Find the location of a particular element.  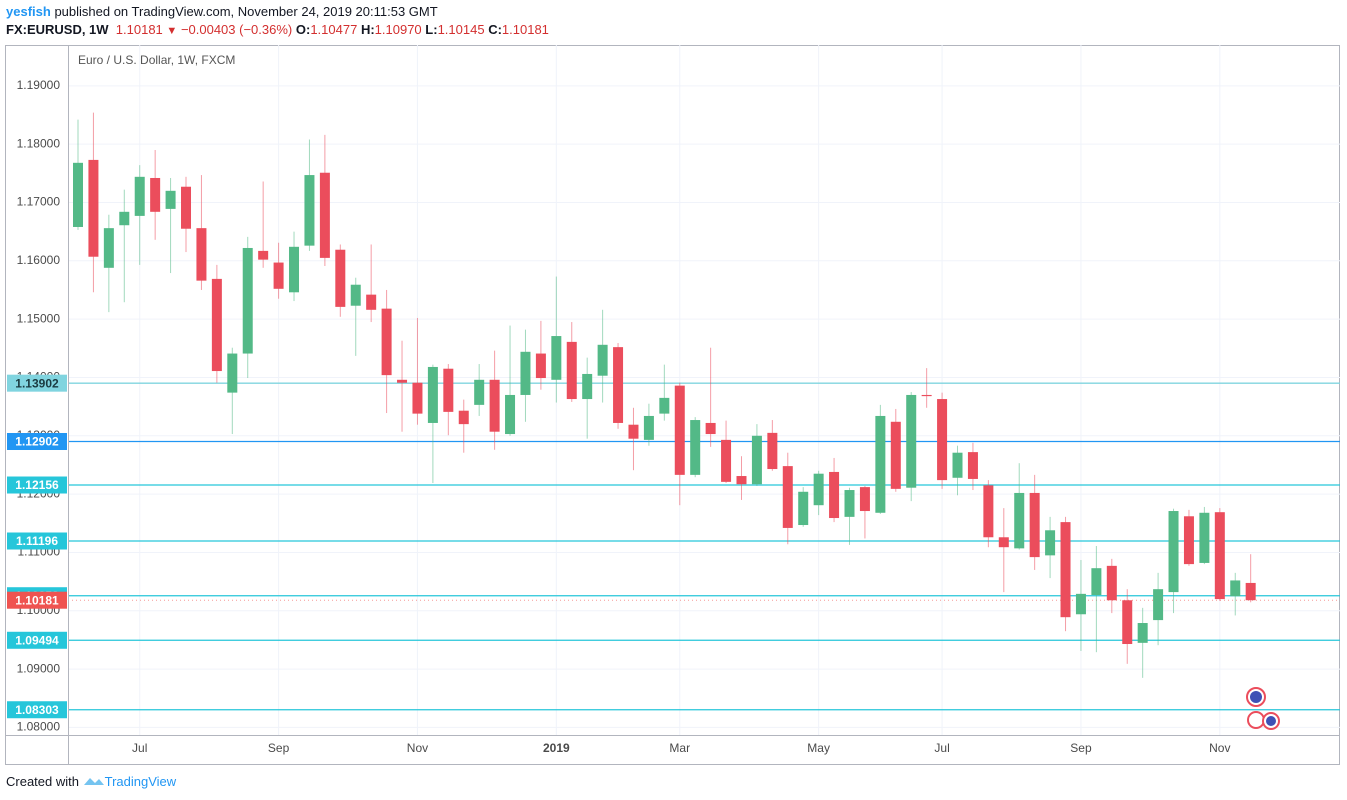

level-label: 1.13902 is located at coordinates (37, 383).